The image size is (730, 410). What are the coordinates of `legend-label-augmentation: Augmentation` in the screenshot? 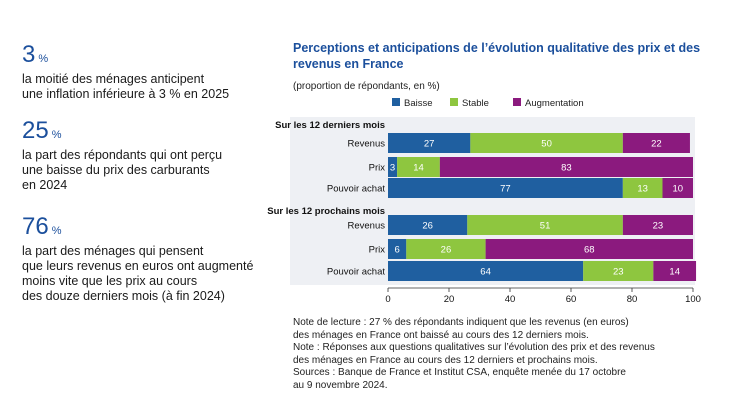 It's located at (554, 103).